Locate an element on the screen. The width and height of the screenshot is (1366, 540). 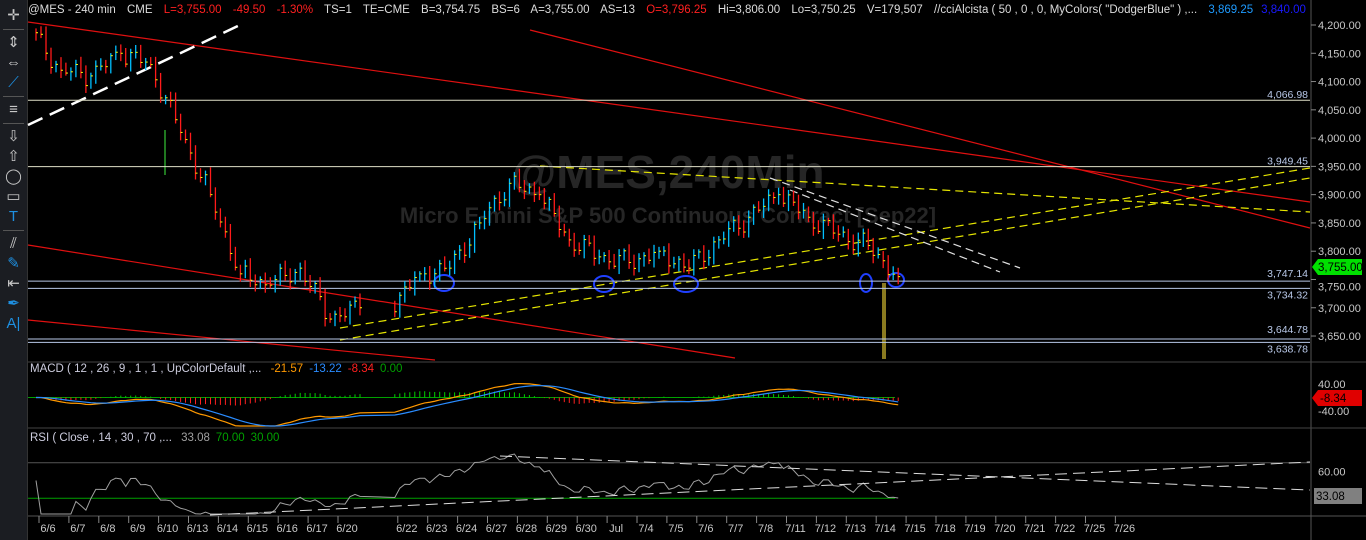
last-price-tag: 3,755.00 is located at coordinates (1337, 267).